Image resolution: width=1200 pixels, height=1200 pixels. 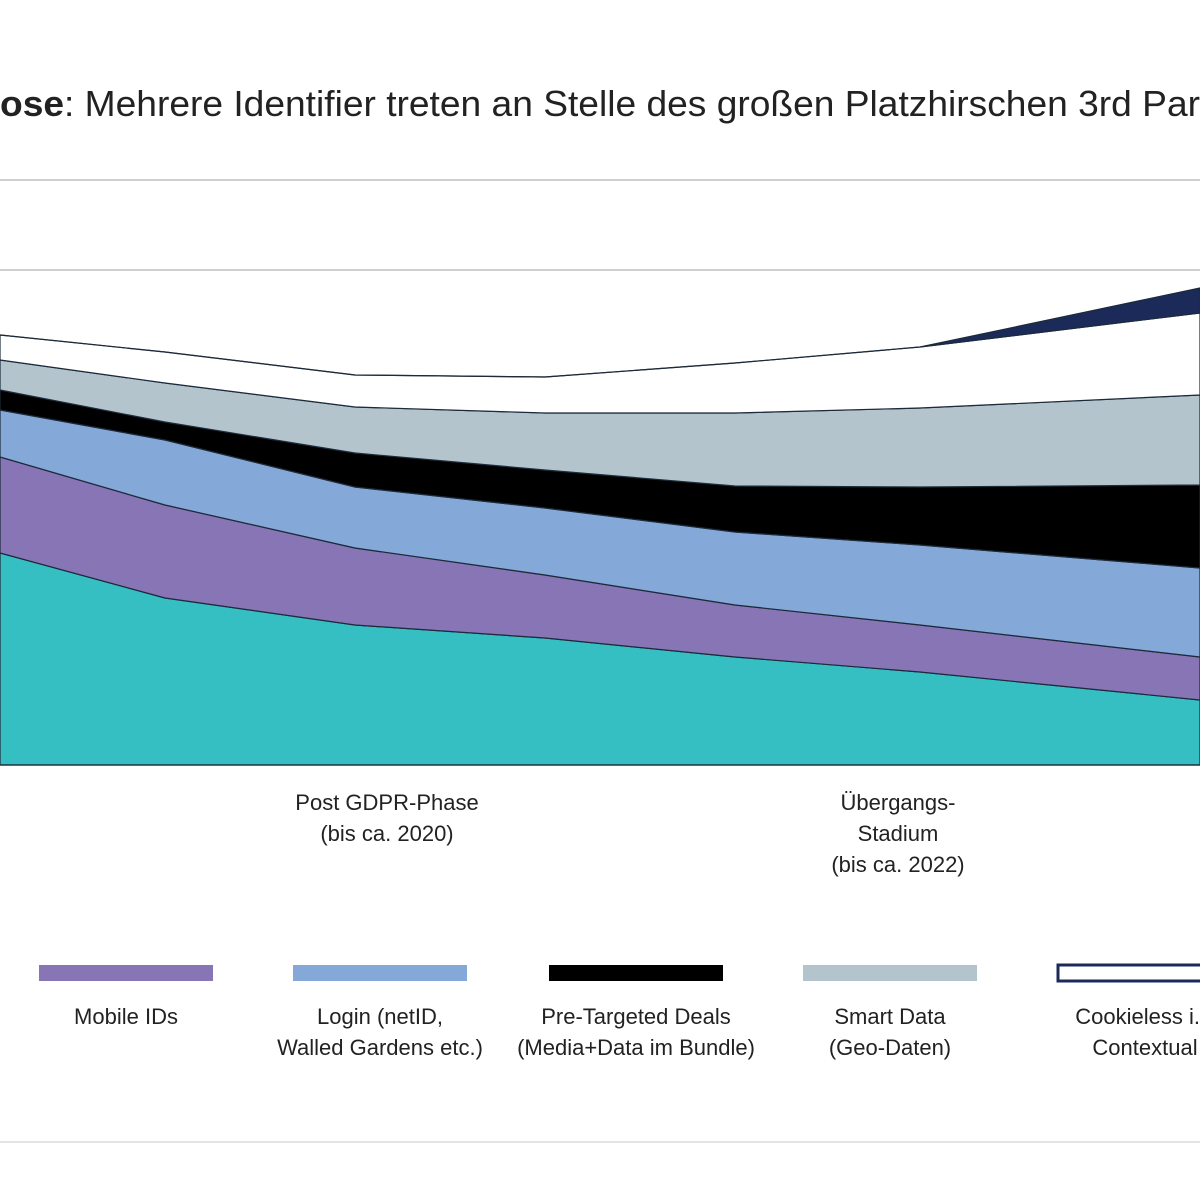 I want to click on legend-label: Pre-Targeted Deals (Media+Data im Bundle), so click(x=636, y=1032).